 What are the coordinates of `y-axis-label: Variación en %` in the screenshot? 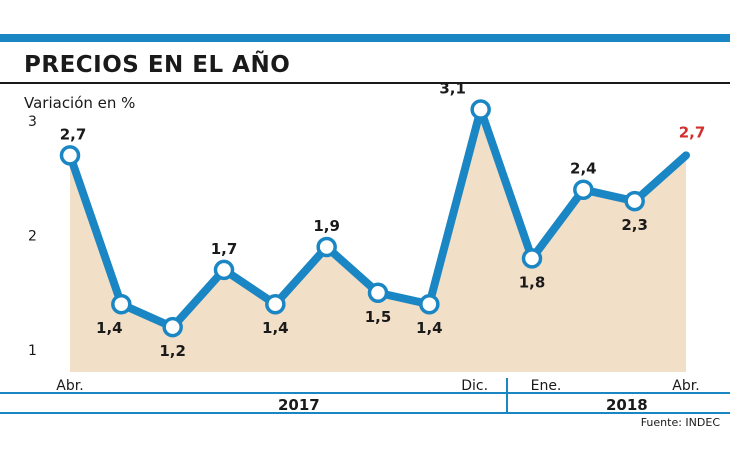 It's located at (80, 103).